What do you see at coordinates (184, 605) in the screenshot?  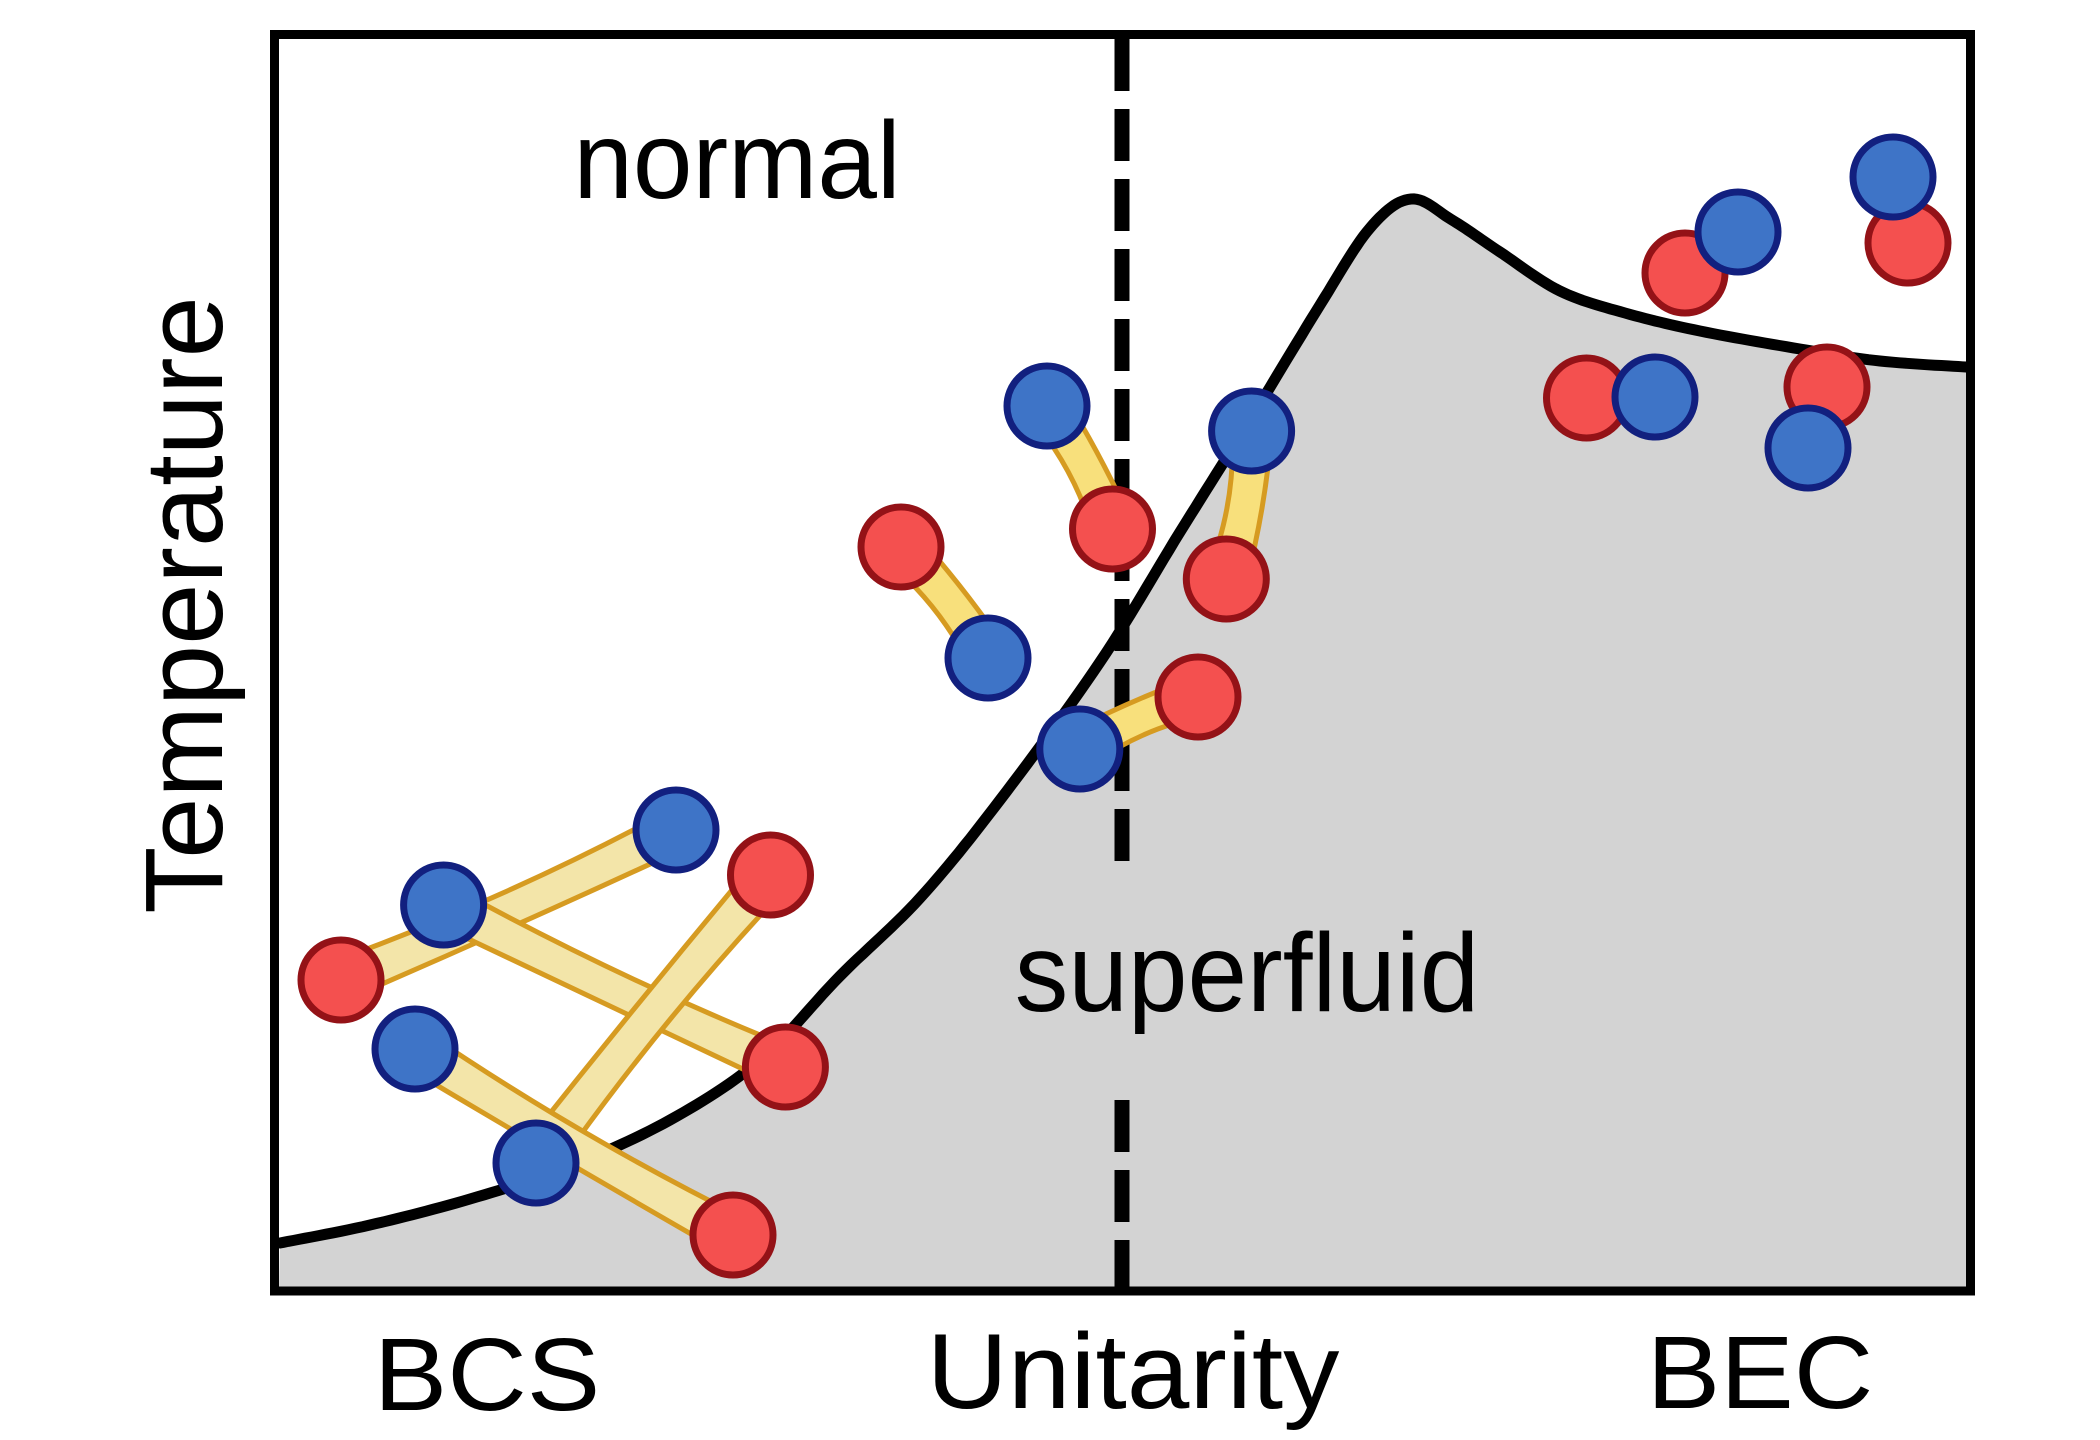 I see `svg-text: Temperature` at bounding box center [184, 605].